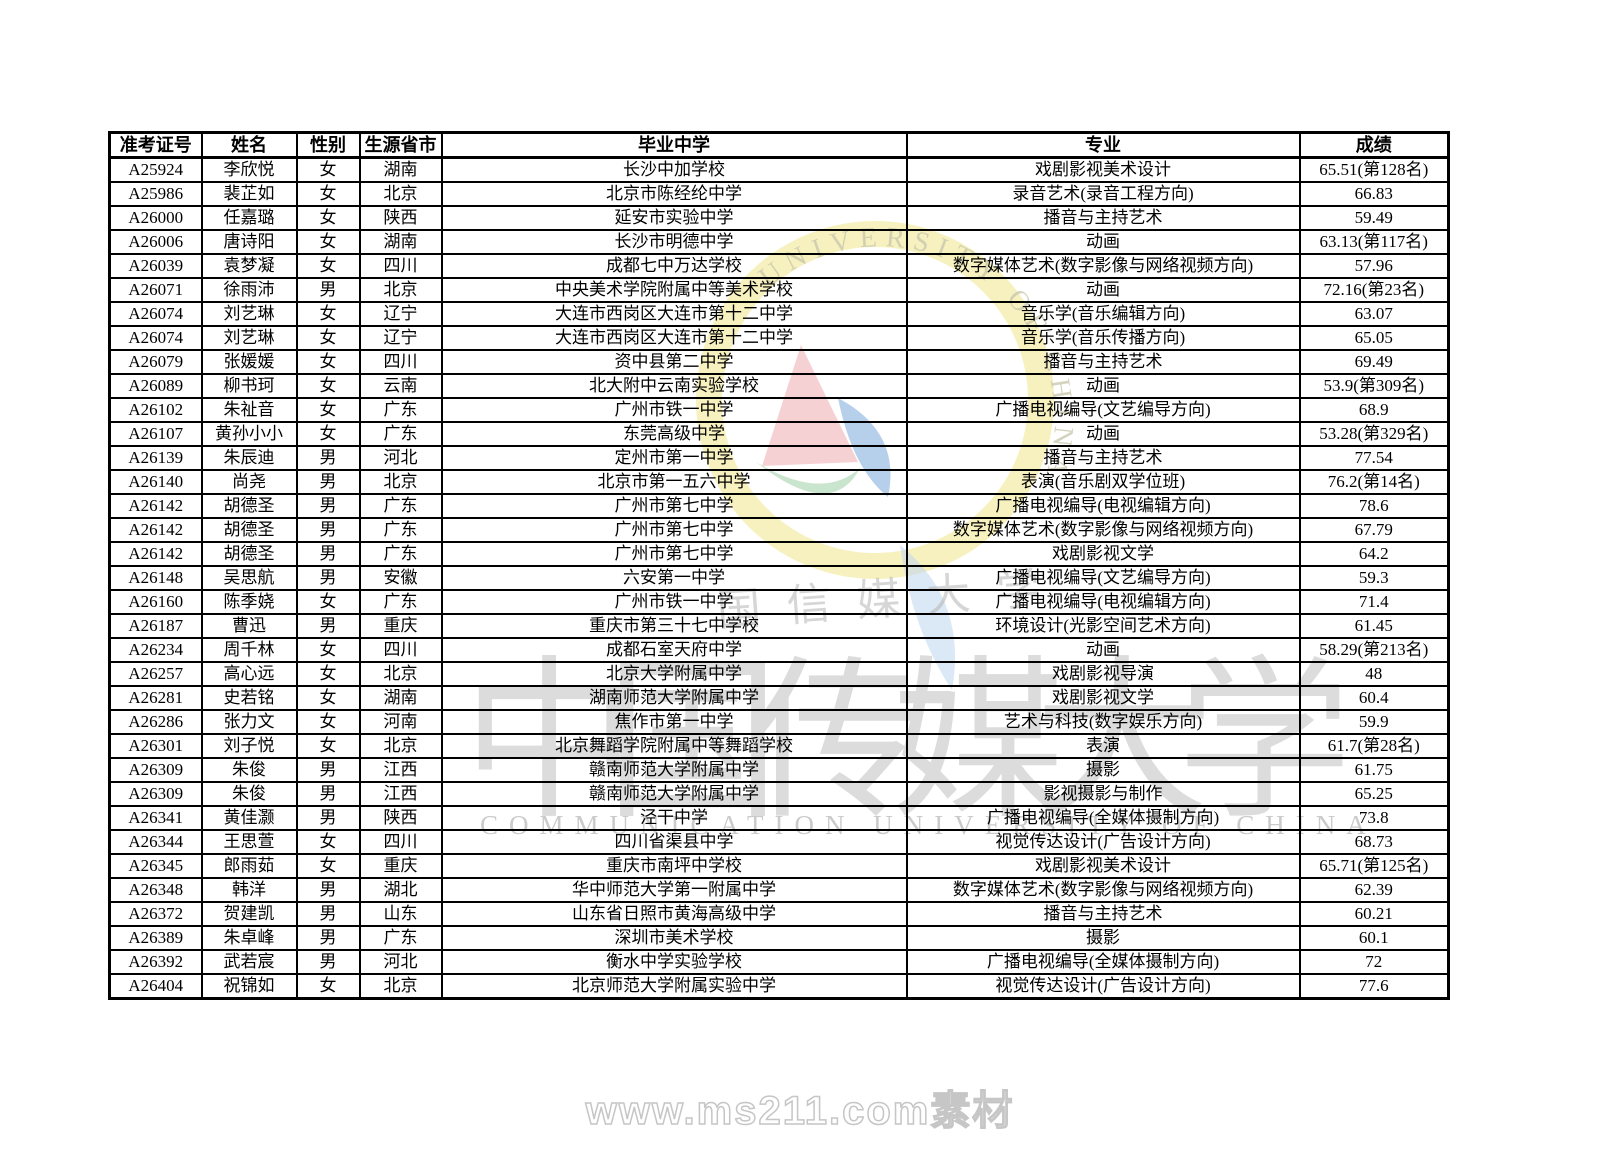 Image resolution: width=1600 pixels, height=1172 pixels. What do you see at coordinates (400, 770) in the screenshot?
I see `cell-province: 江西` at bounding box center [400, 770].